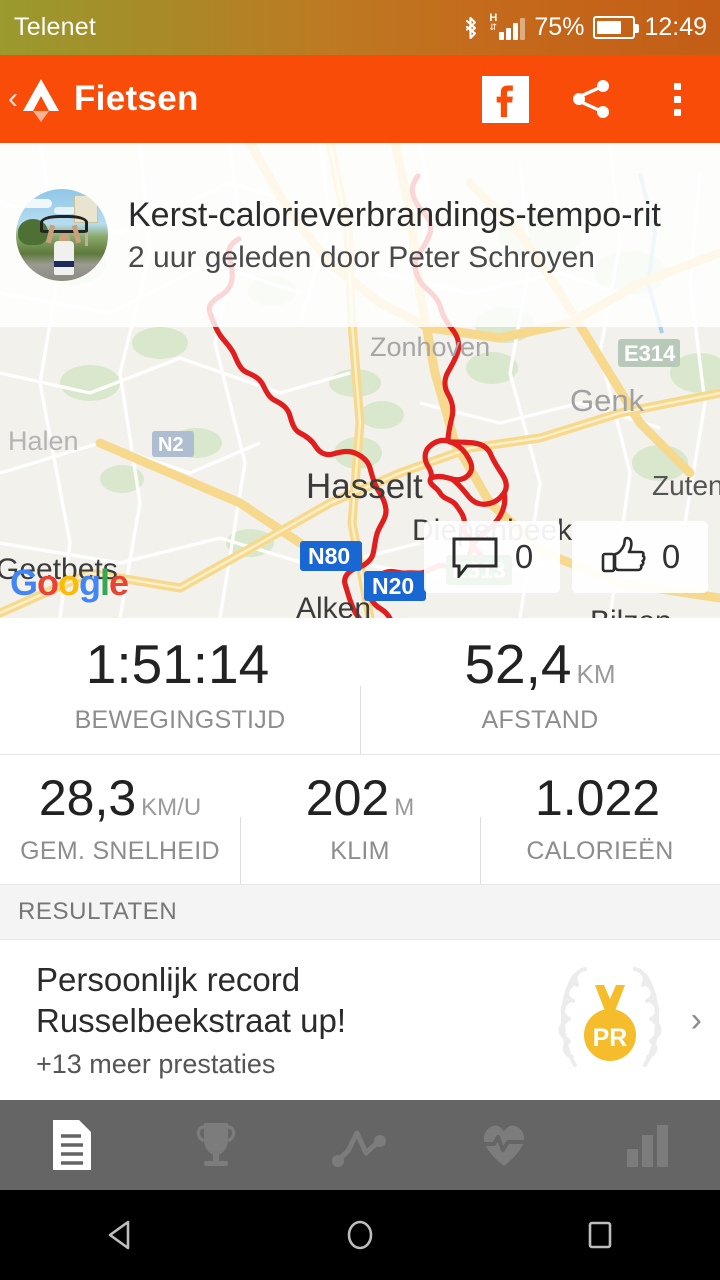 This screenshot has width=720, height=1280. What do you see at coordinates (360, 912) in the screenshot?
I see `results-section-header: RESULTATEN` at bounding box center [360, 912].